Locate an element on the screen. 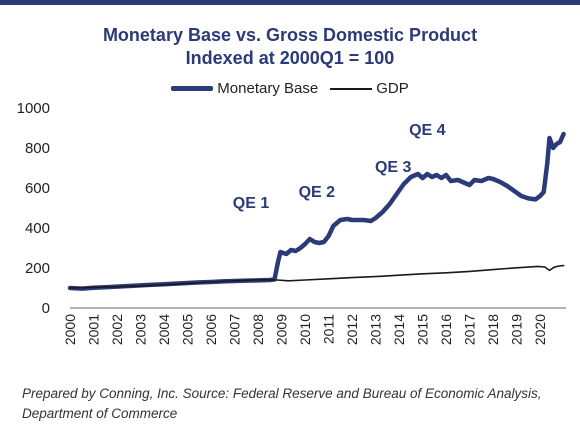  x-tick-label: 2011 is located at coordinates (329, 329).